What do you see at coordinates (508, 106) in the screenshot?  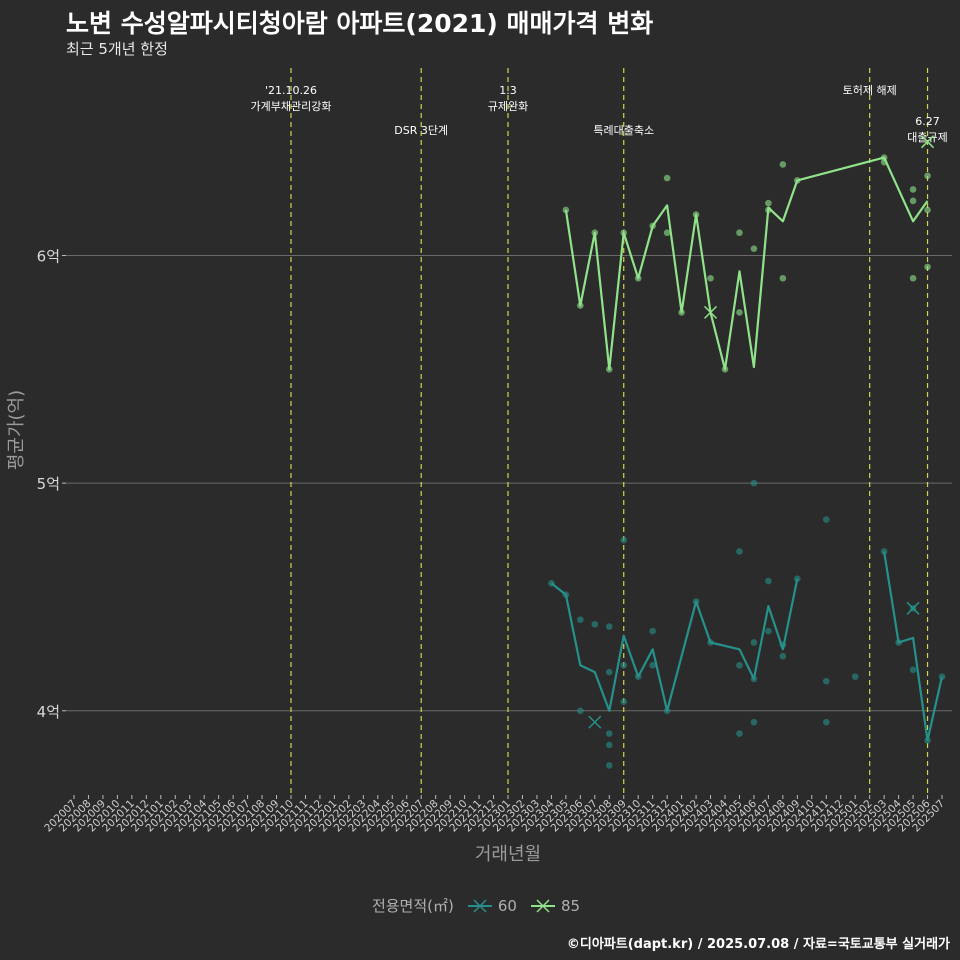 I see `event-label: 규제완화` at bounding box center [508, 106].